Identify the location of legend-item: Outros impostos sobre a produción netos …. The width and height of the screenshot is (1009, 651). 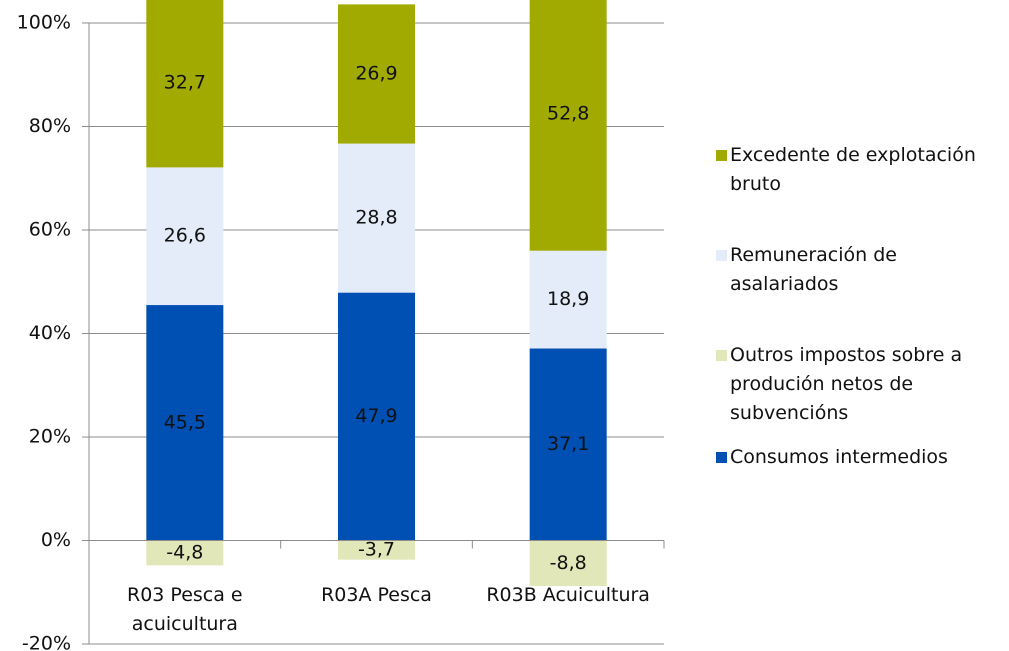
(862, 384).